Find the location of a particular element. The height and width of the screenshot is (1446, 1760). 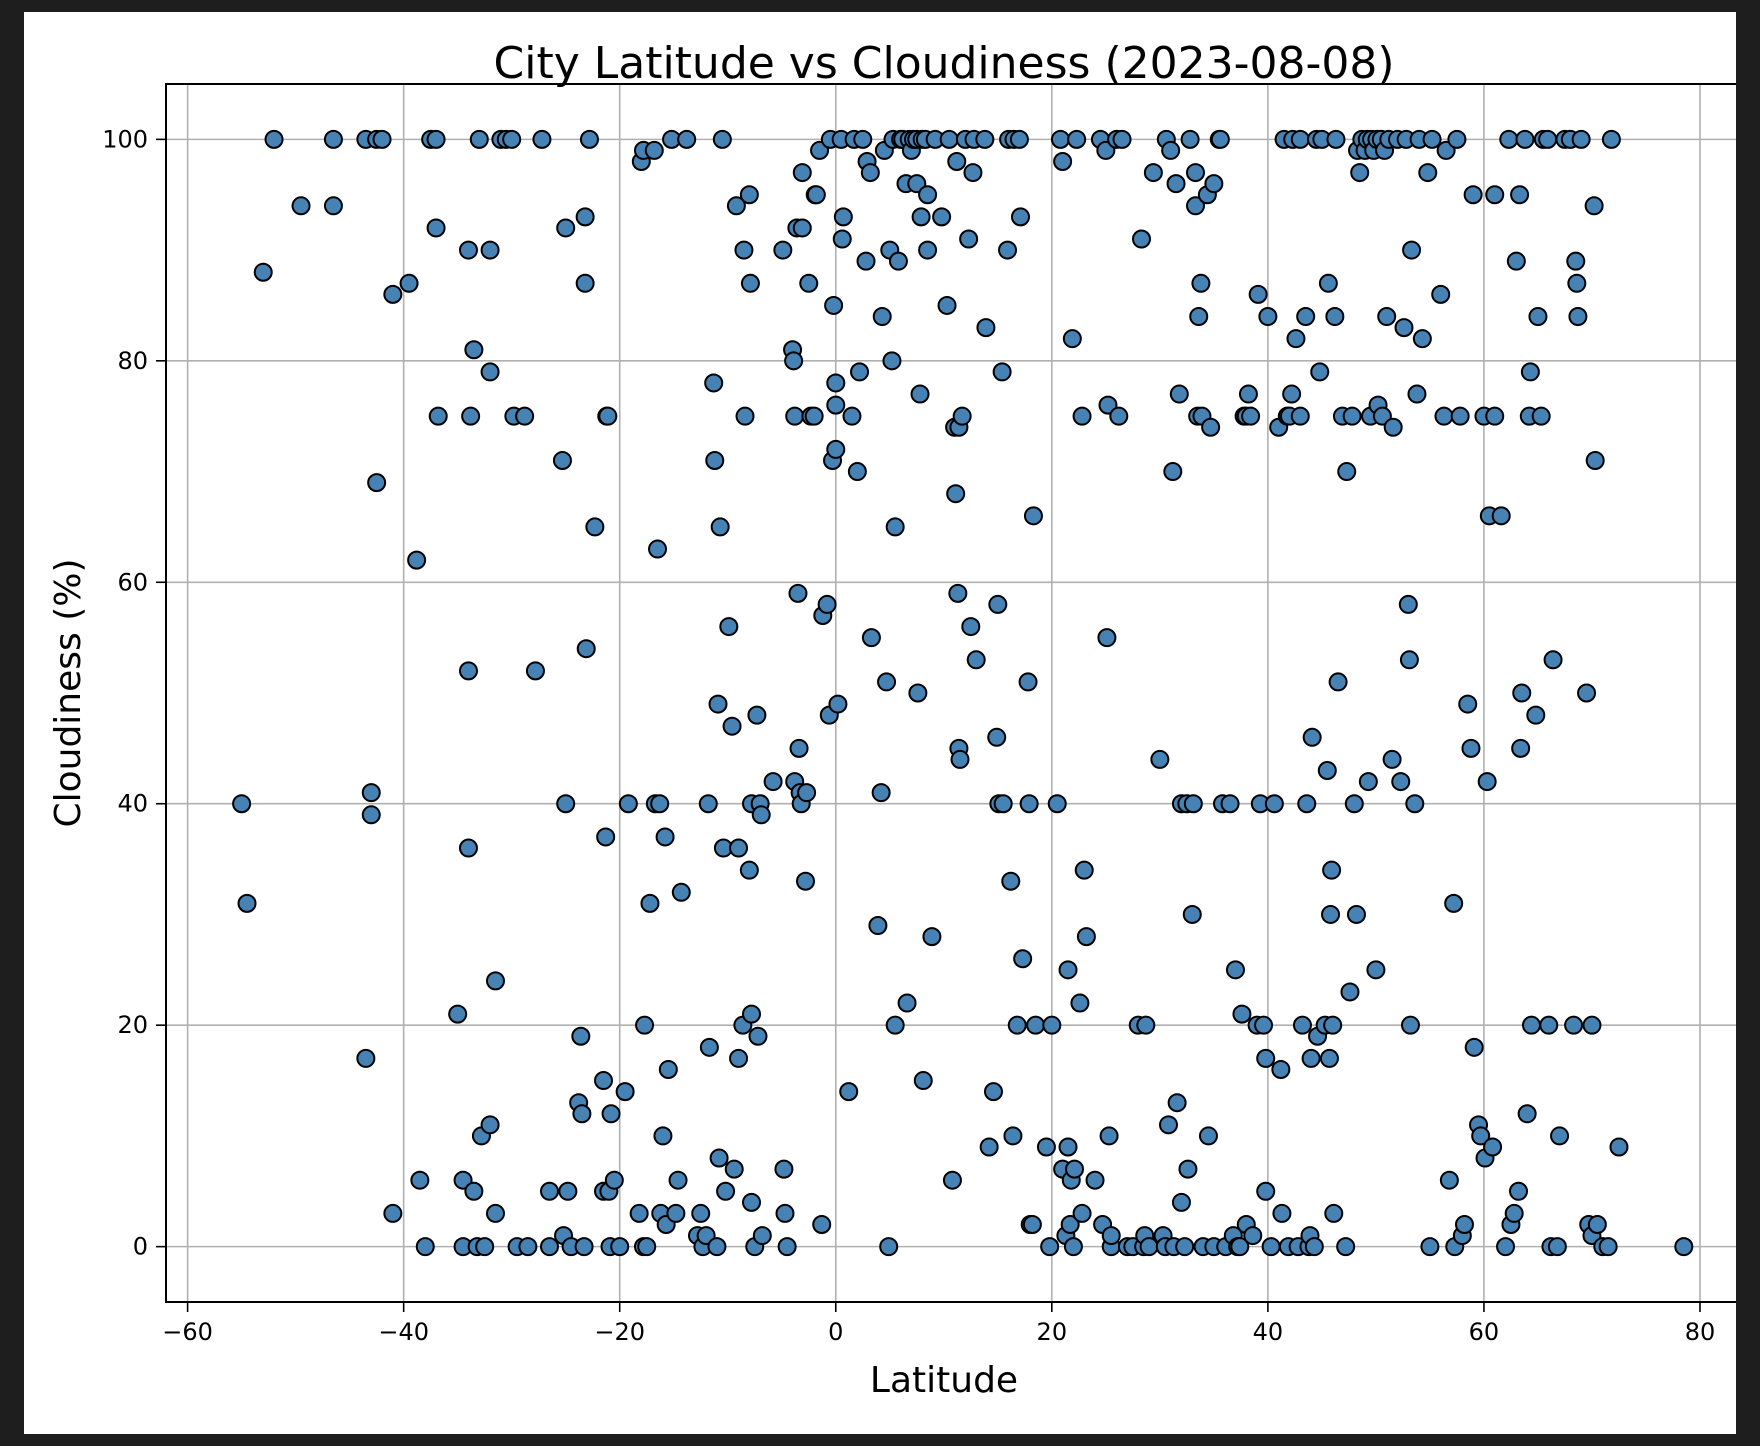

y-tick-label: 80 is located at coordinates (132, 361).